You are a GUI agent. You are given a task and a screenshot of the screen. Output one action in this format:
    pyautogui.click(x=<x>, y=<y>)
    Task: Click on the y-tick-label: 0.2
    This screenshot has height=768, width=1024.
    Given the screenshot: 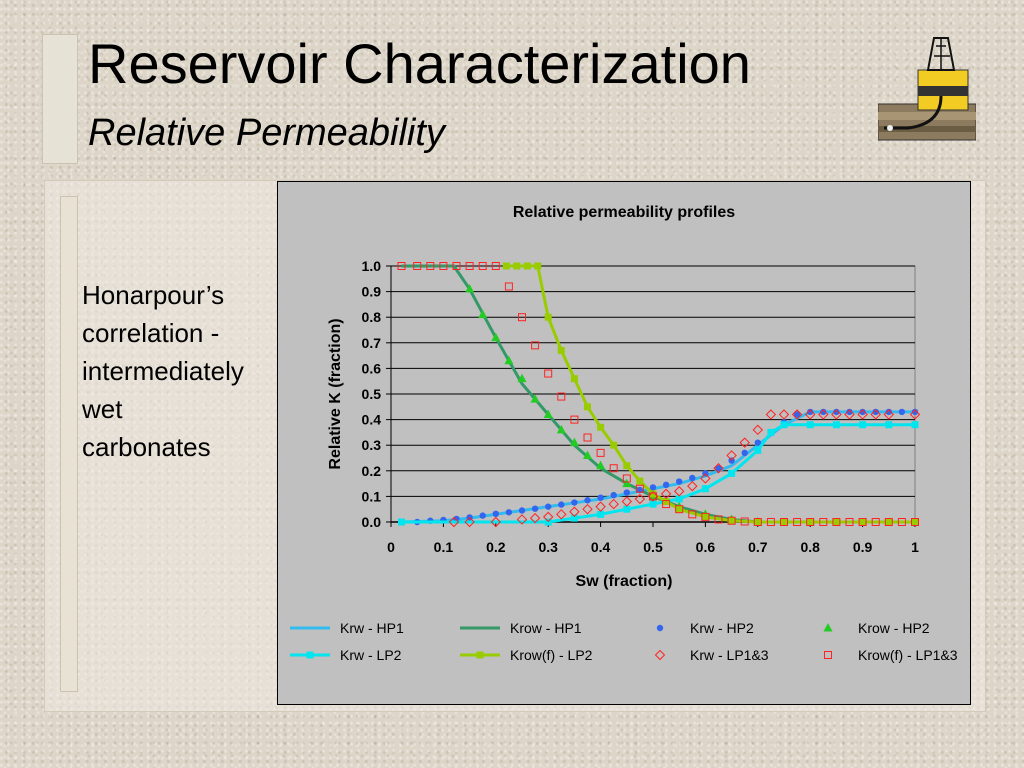 What is the action you would take?
    pyautogui.click(x=372, y=471)
    